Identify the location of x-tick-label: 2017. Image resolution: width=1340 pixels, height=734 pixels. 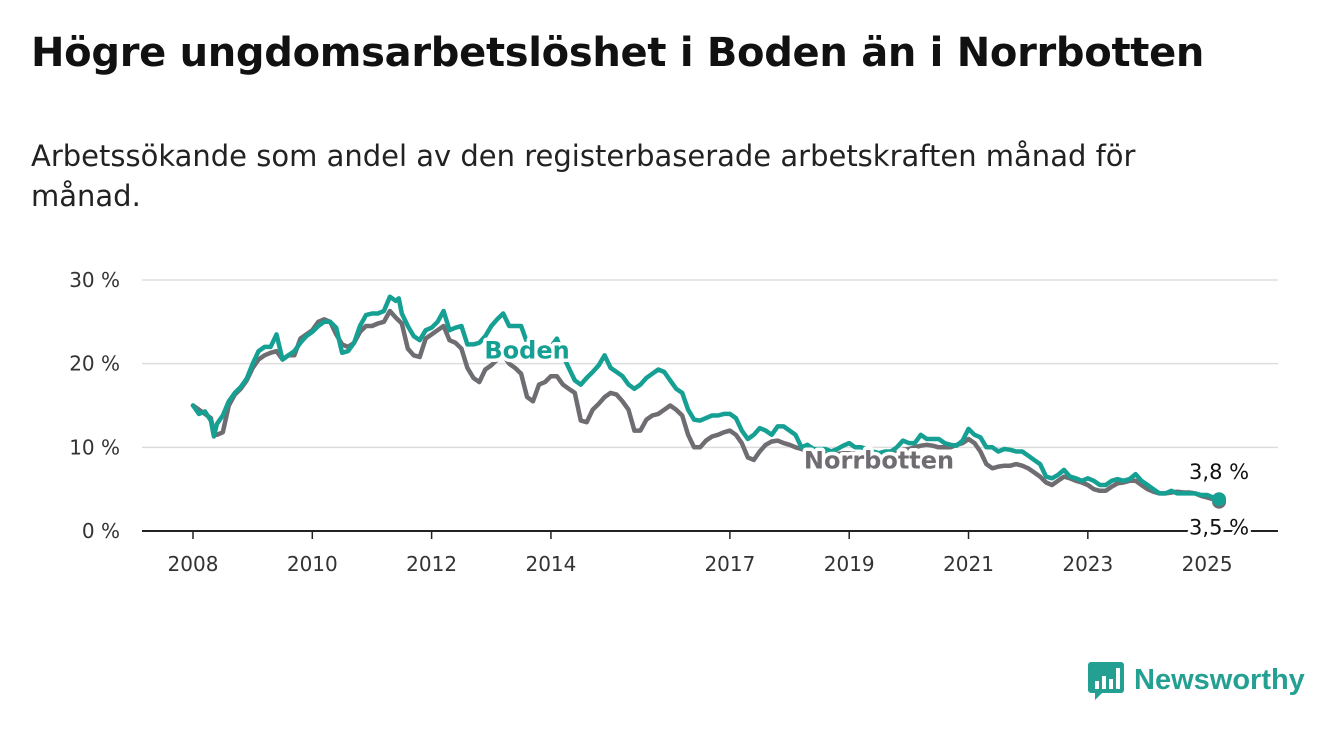
(729, 564).